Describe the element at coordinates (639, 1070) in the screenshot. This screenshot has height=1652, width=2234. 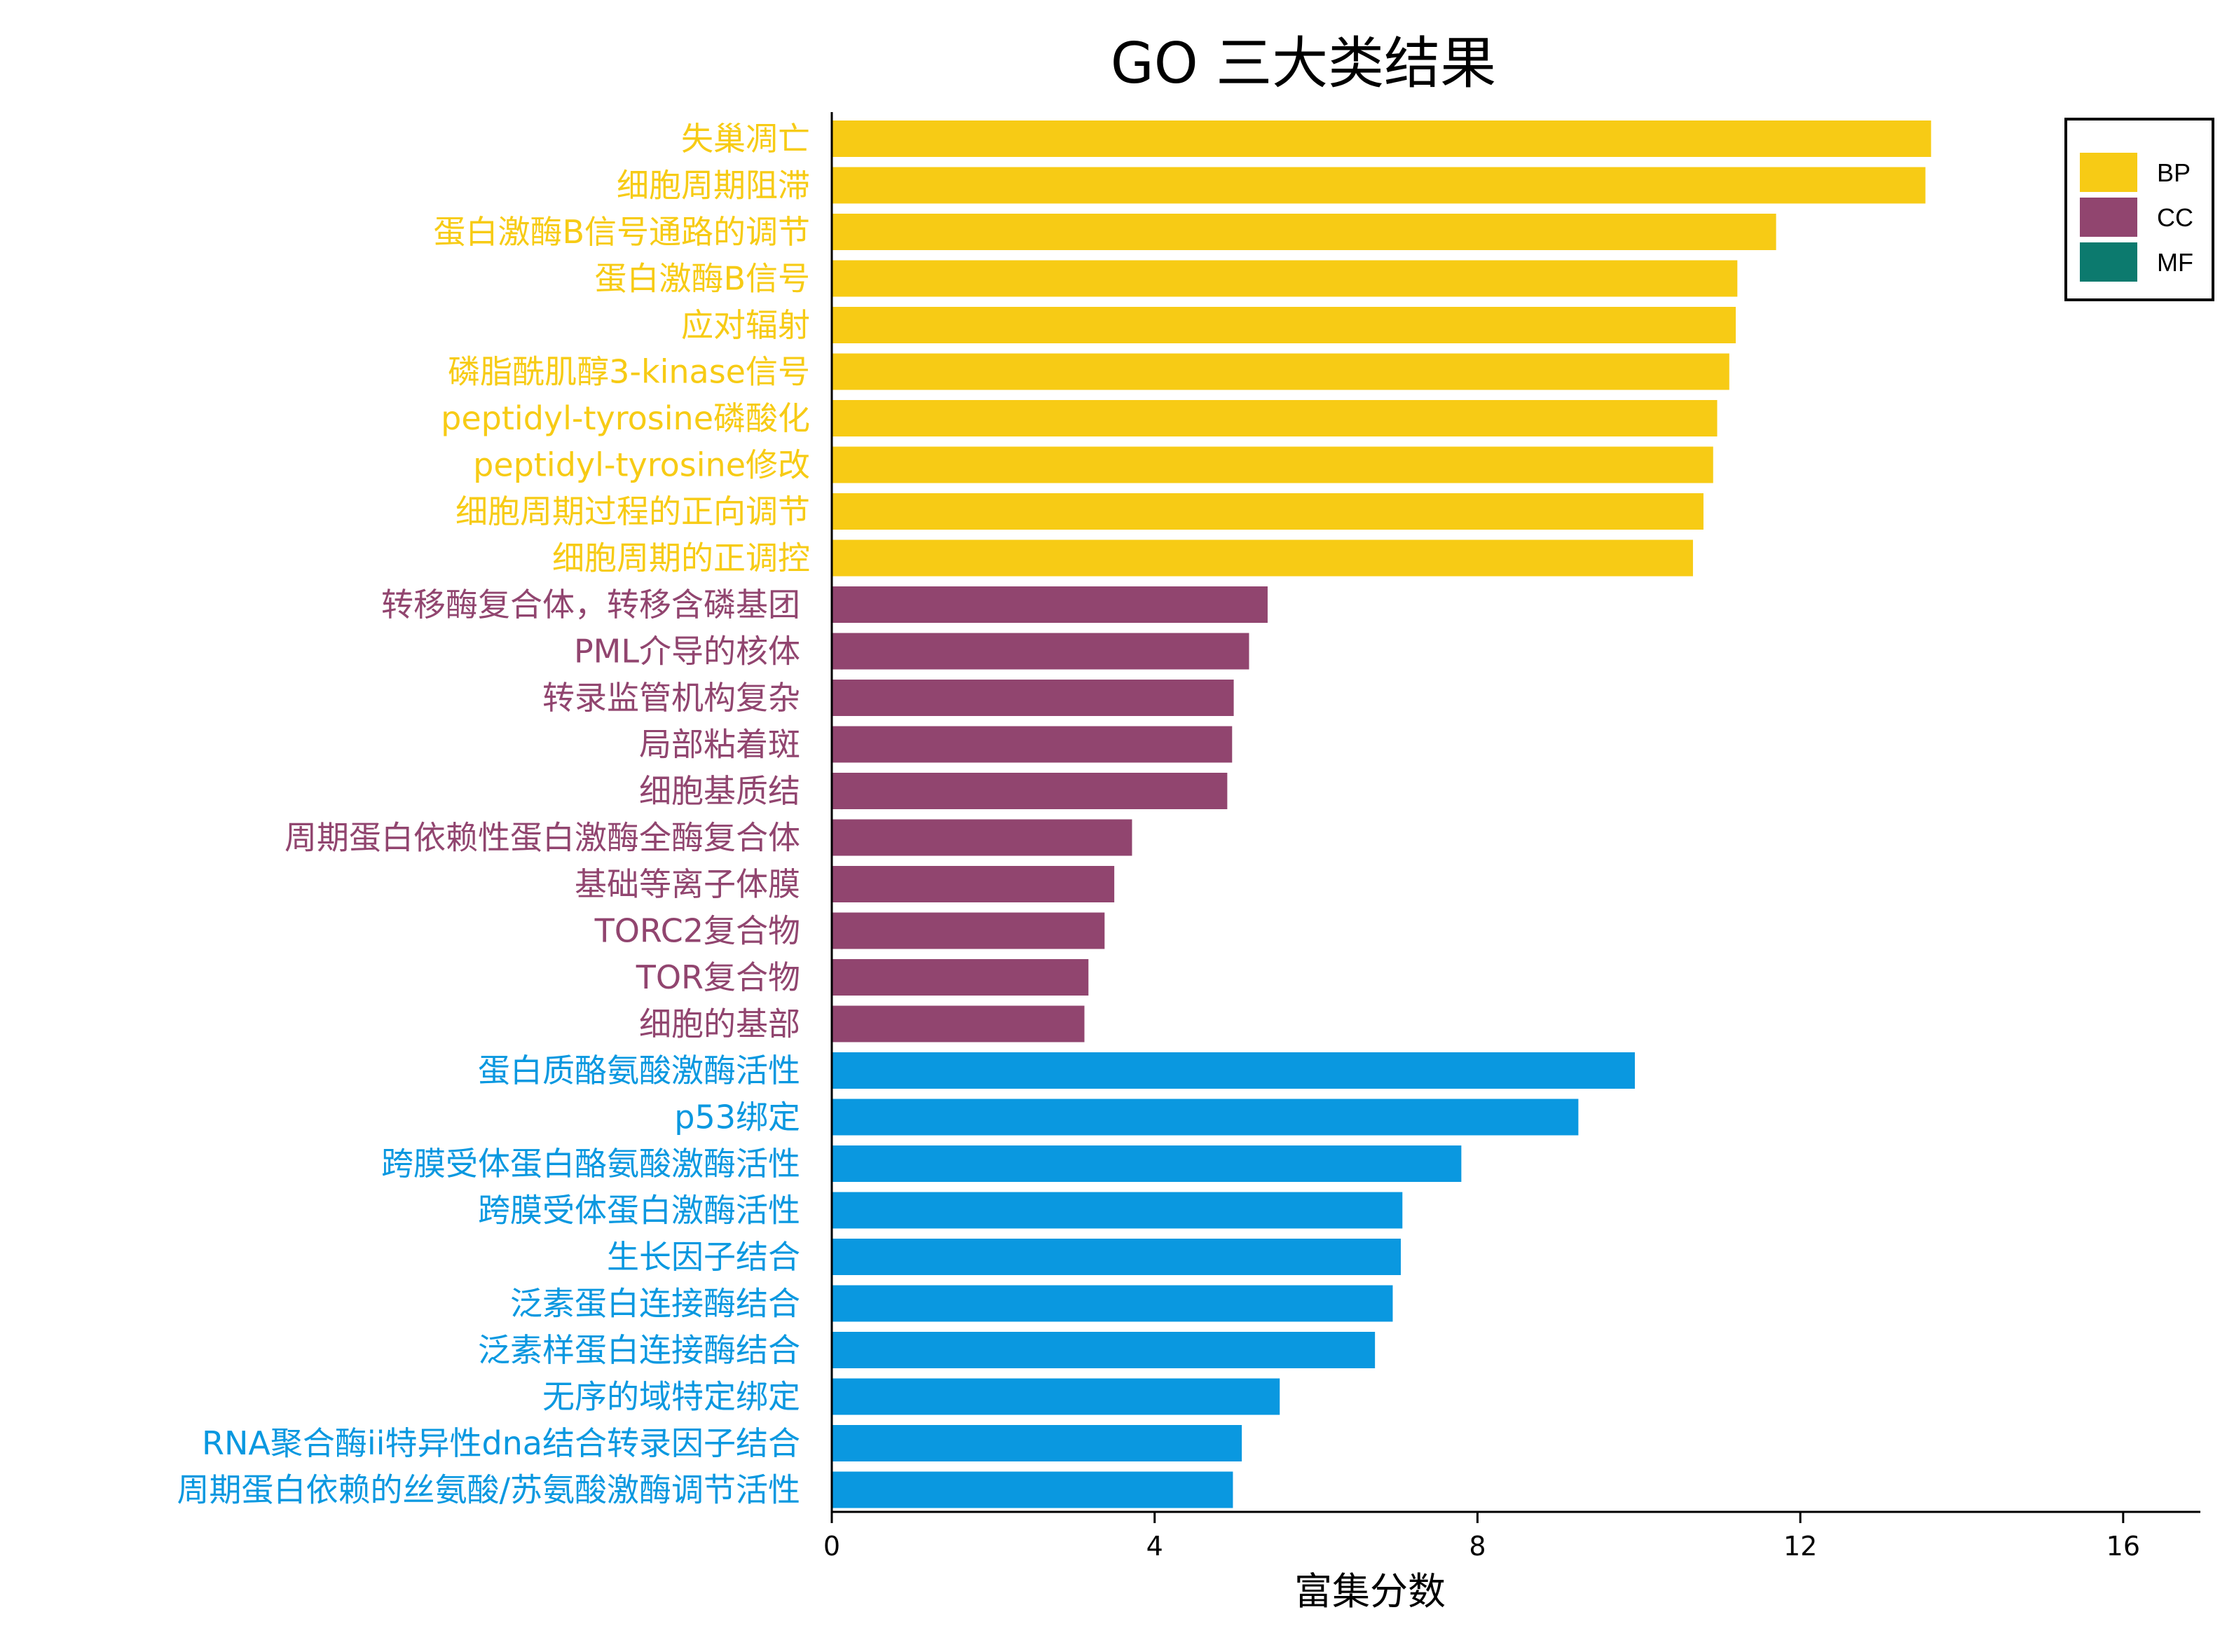
I see `category-label: 蛋白质酪氨酸激酶活性` at that location.